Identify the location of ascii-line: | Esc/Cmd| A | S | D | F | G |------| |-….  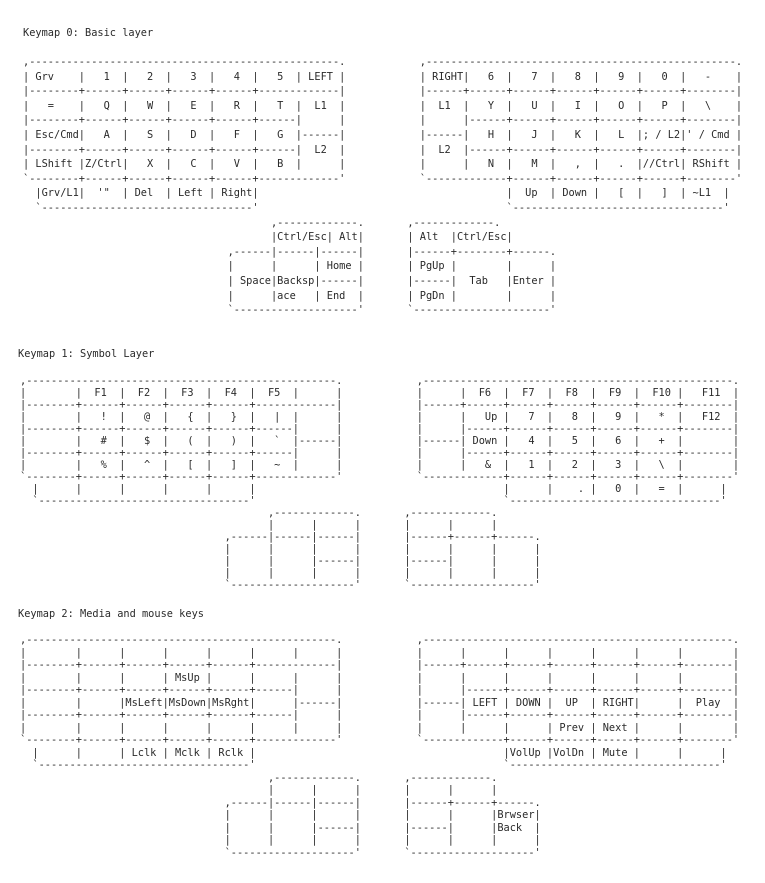
(382, 135).